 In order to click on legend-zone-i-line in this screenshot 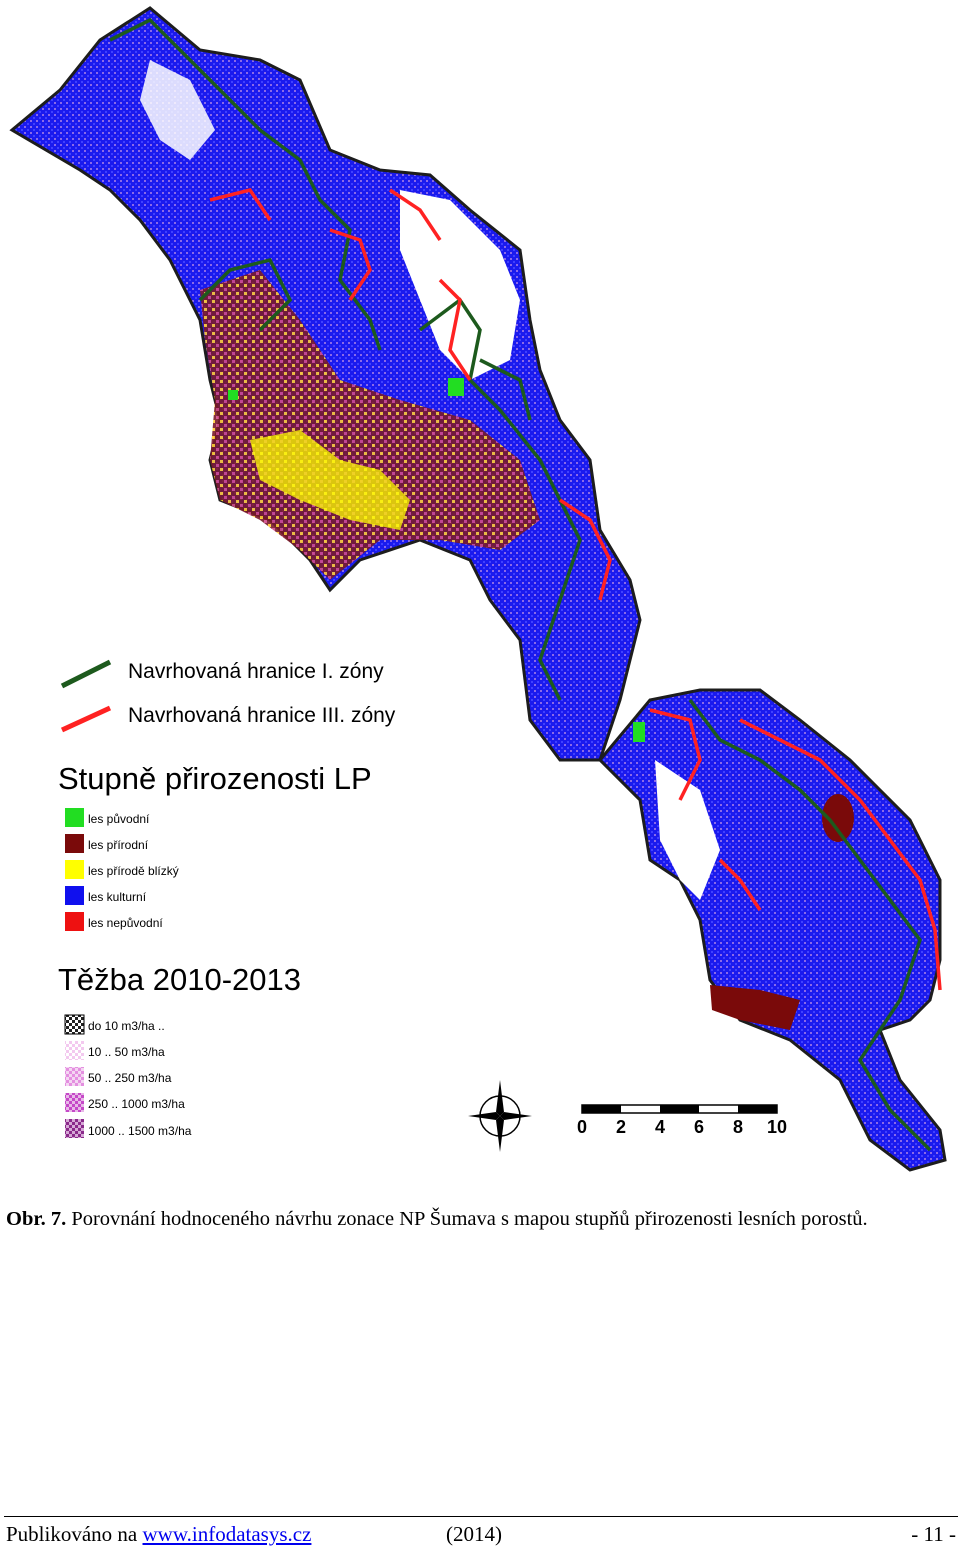, I will do `click(86, 674)`.